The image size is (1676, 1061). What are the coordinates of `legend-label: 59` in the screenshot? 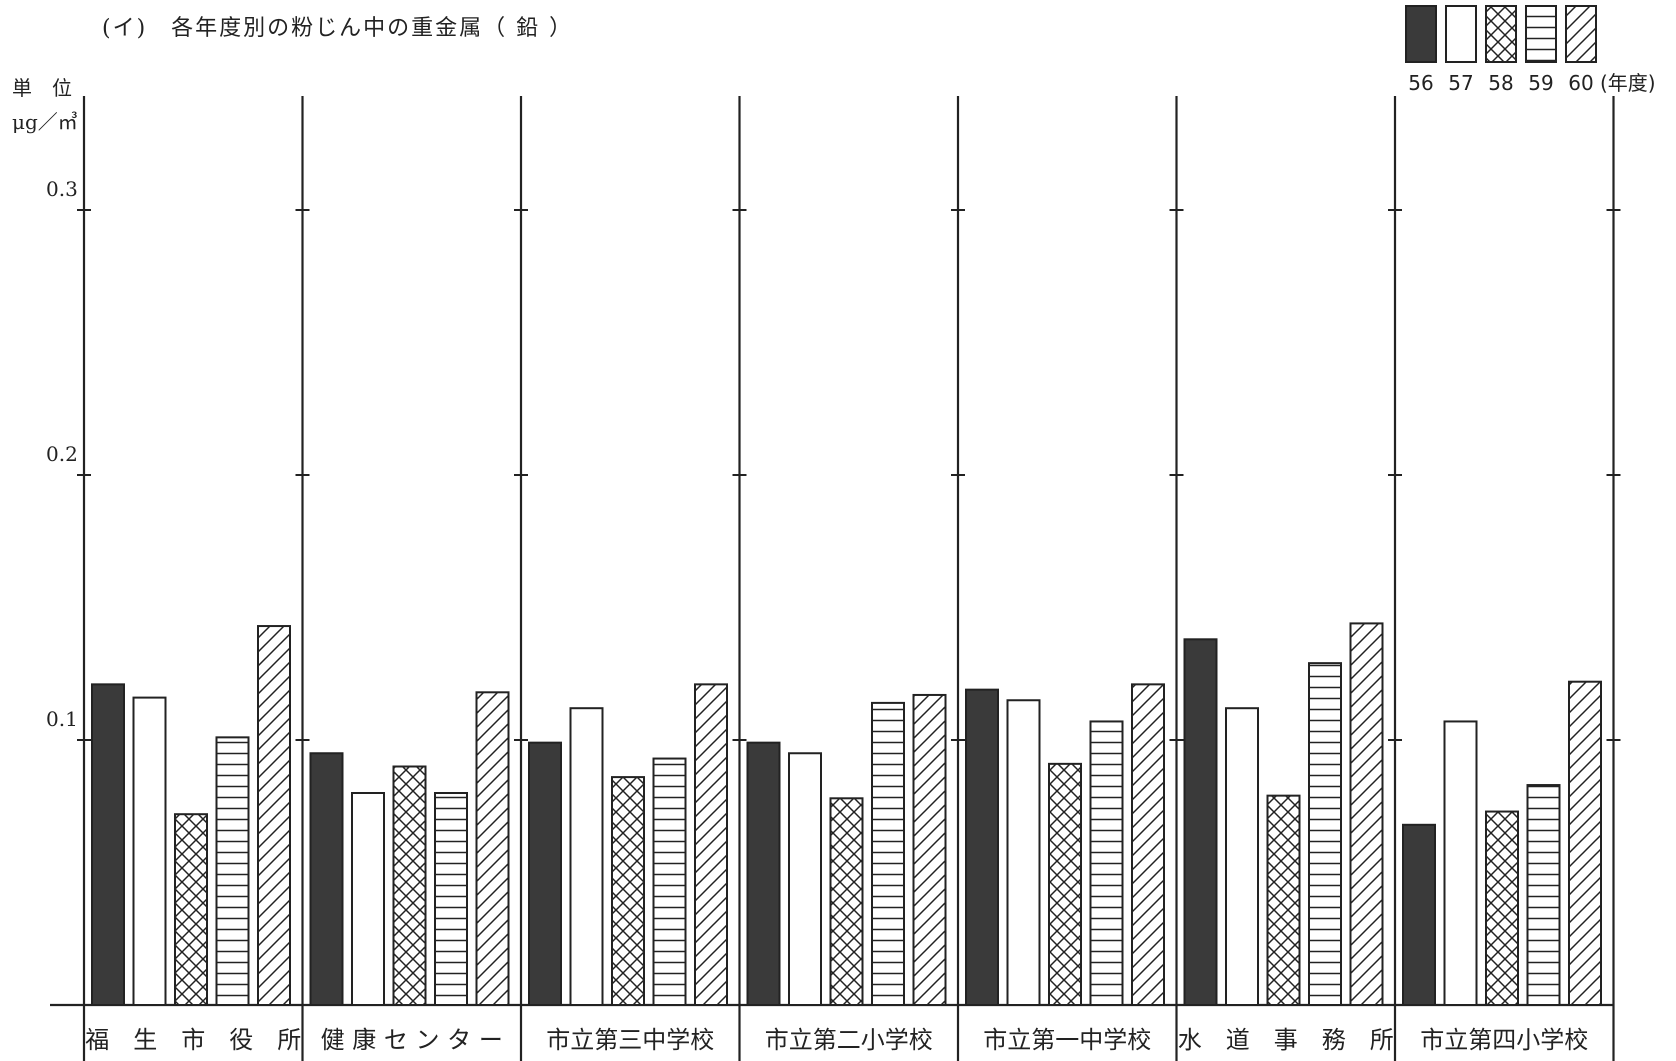 It's located at (1540, 83).